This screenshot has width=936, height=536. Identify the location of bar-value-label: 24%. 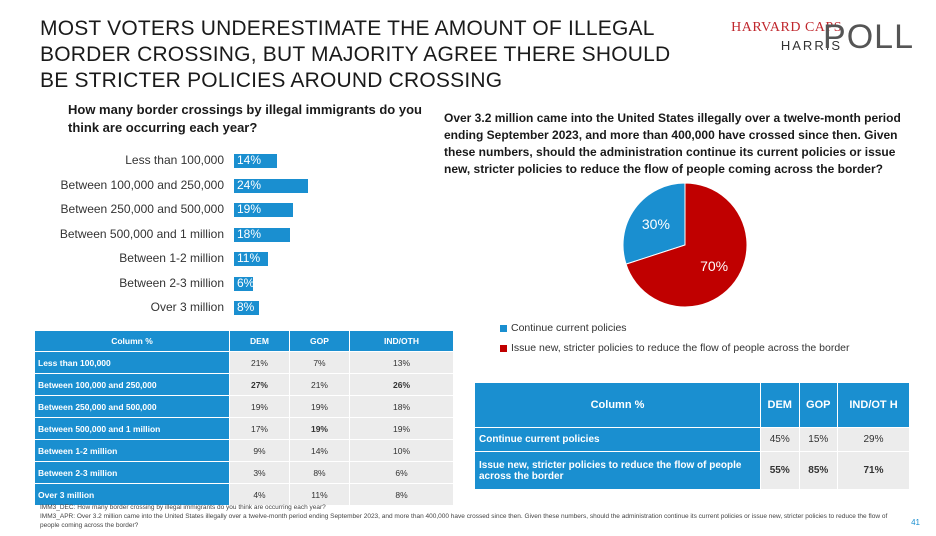
(249, 184).